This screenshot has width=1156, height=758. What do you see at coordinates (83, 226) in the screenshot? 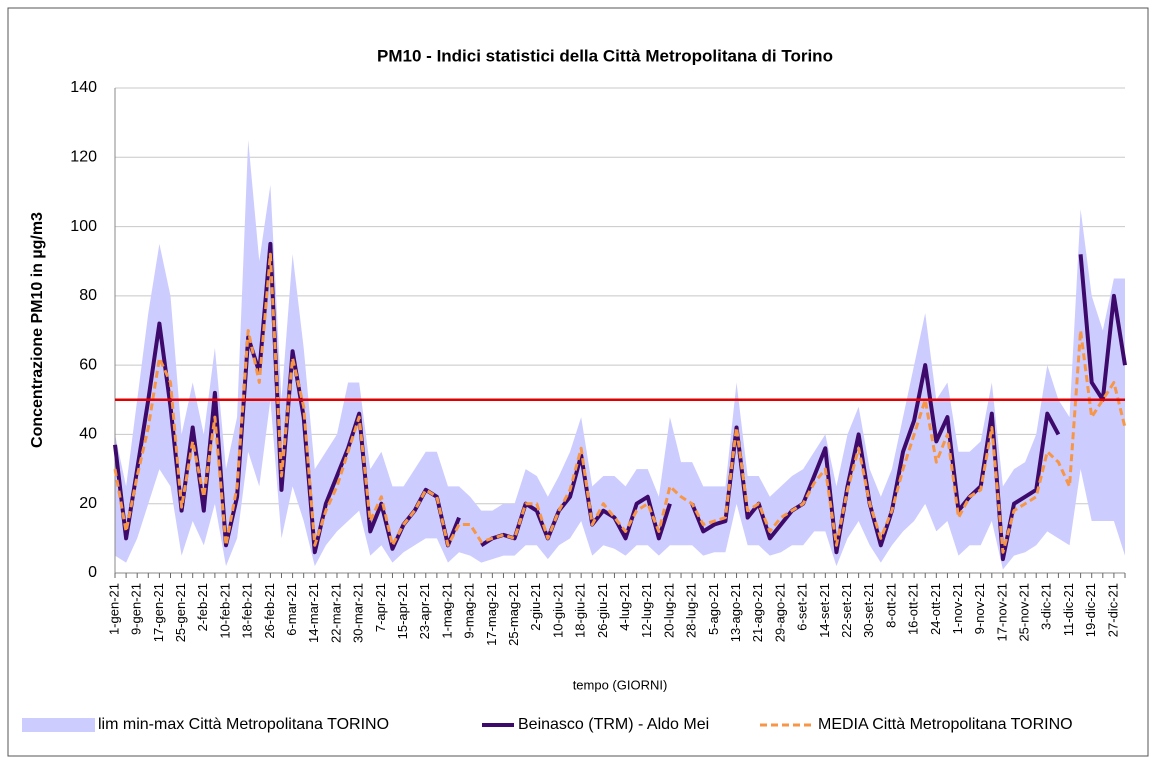
I see `y-tick-label: 100` at bounding box center [83, 226].